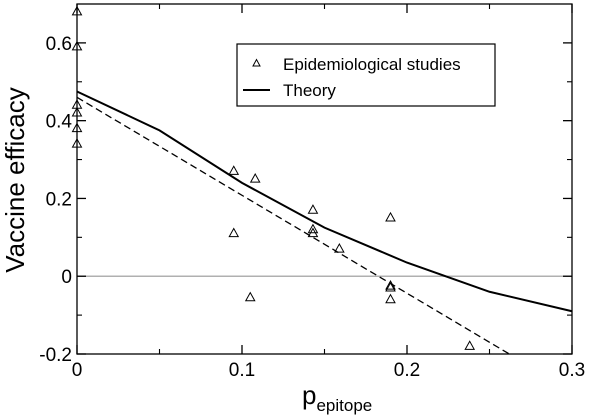  Describe the element at coordinates (309, 395) in the screenshot. I see `x-axis-label-main: p` at that location.